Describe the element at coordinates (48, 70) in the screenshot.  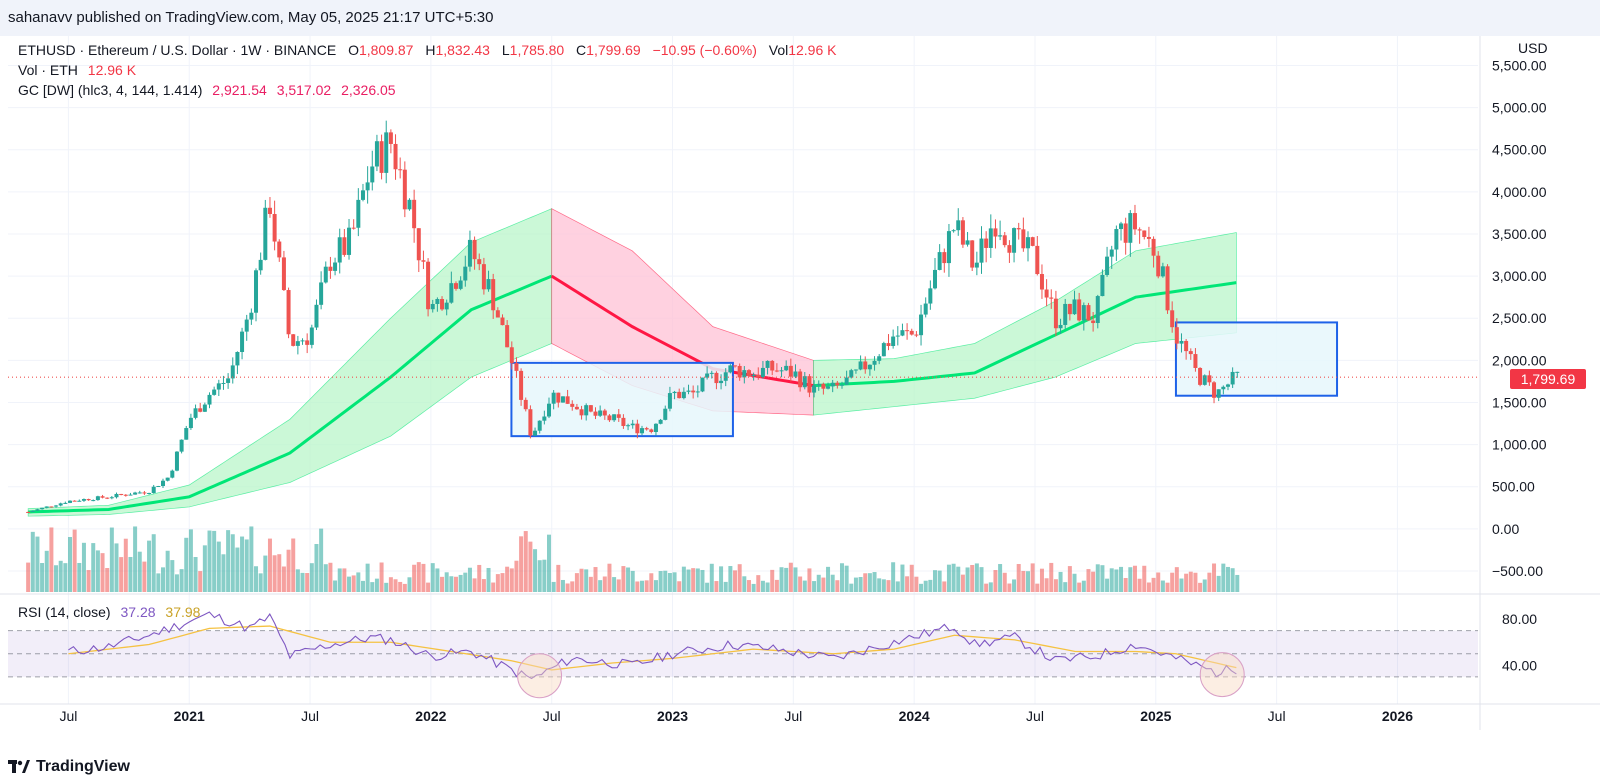
I see `volume-indicator-label: Vol · ETH` at that location.